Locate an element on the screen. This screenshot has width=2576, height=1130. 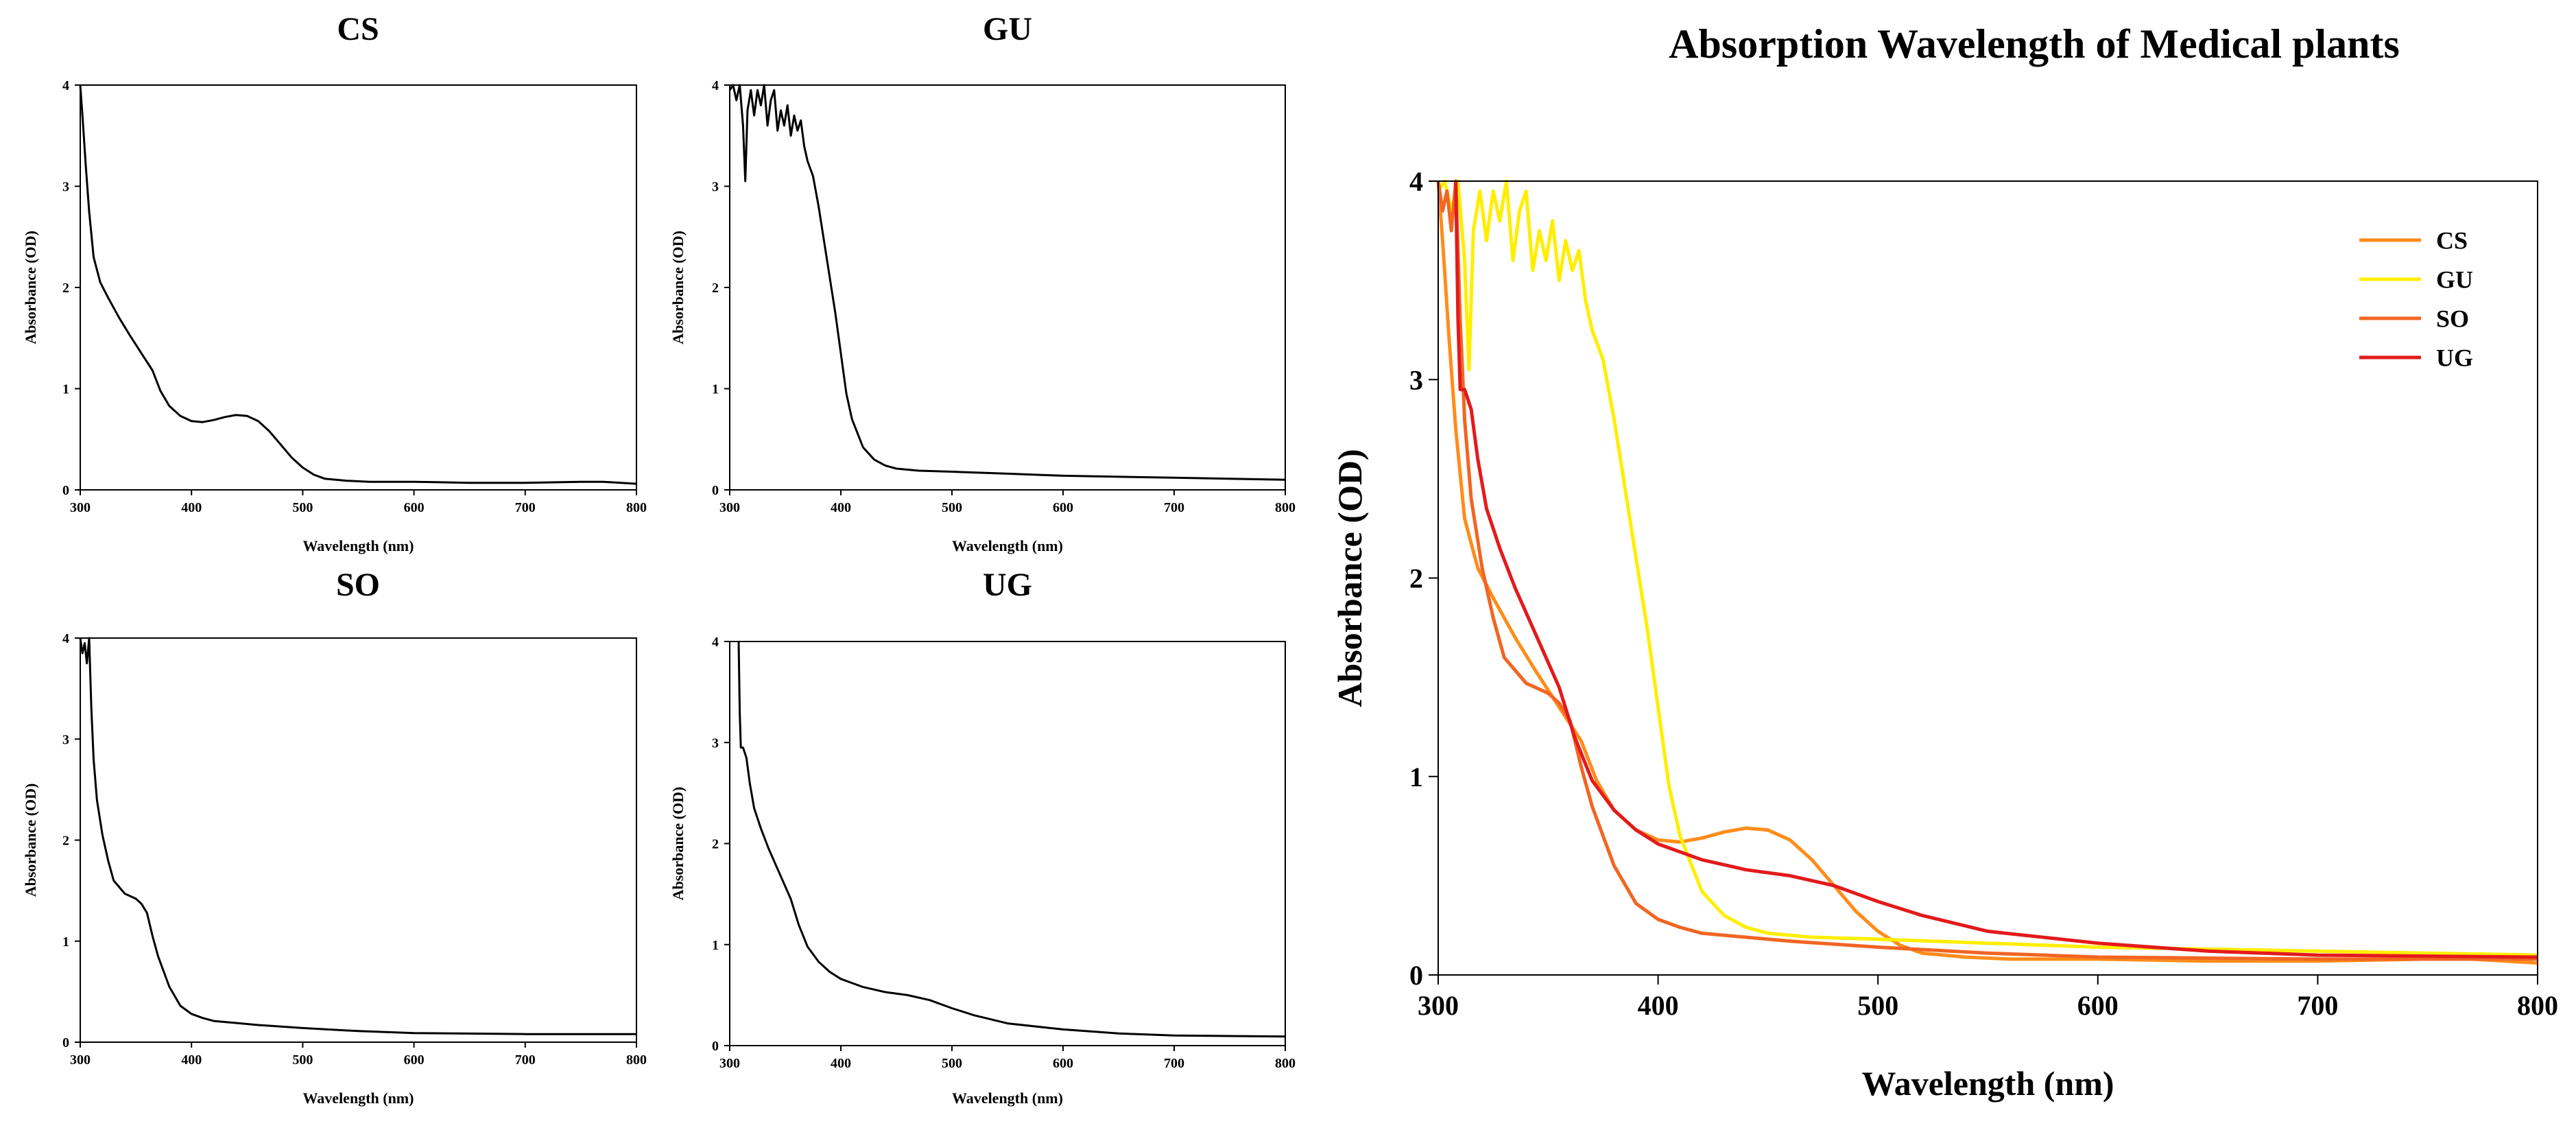
chart-title: CS is located at coordinates (358, 29).